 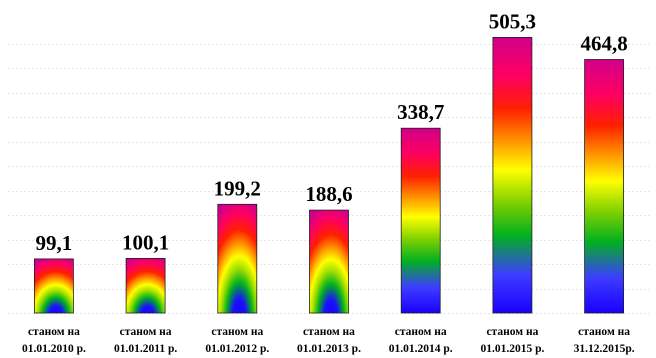 What do you see at coordinates (145, 242) in the screenshot?
I see `data-label: 100,1` at bounding box center [145, 242].